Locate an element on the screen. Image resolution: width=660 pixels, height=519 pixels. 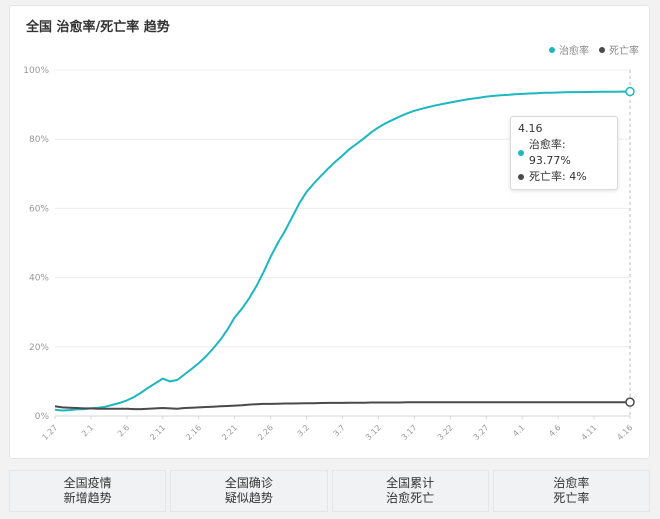
legend-label-cure: 治愈率 is located at coordinates (574, 51).